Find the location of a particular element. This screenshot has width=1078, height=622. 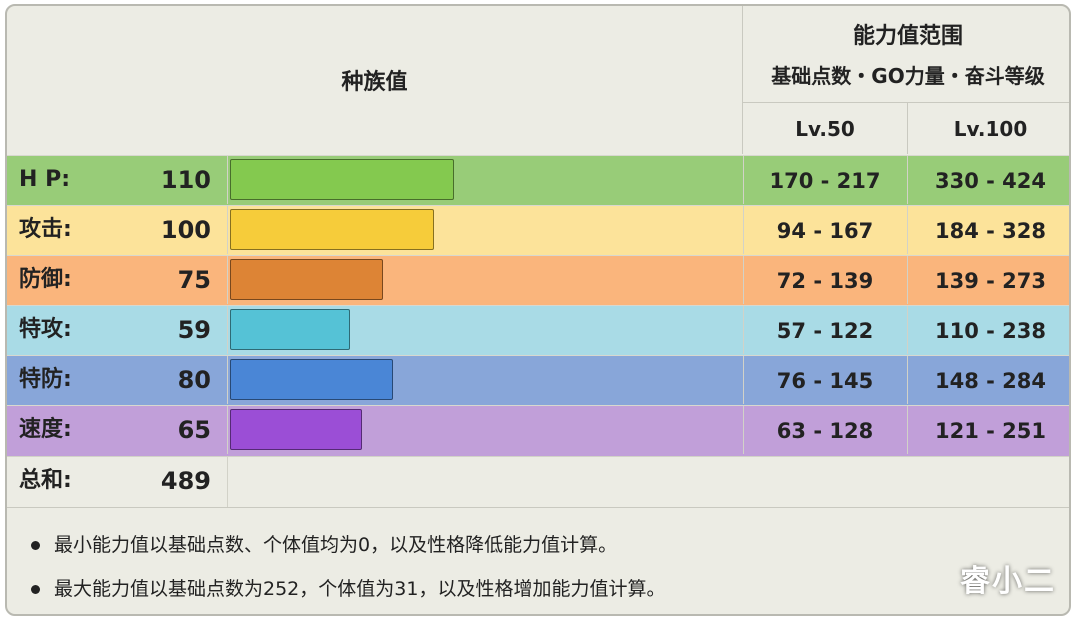

stat-row: H P: 110 170 - 217 330 - 424 is located at coordinates (538, 180).